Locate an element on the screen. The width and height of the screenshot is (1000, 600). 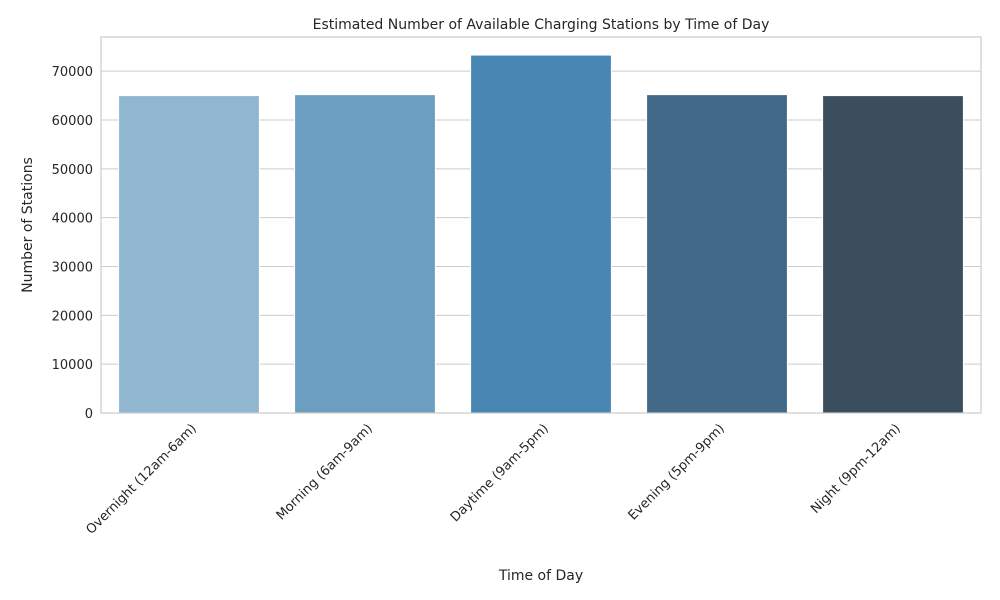
x-tick-label: Daytime (9am-5pm) is located at coordinates (500, 473).